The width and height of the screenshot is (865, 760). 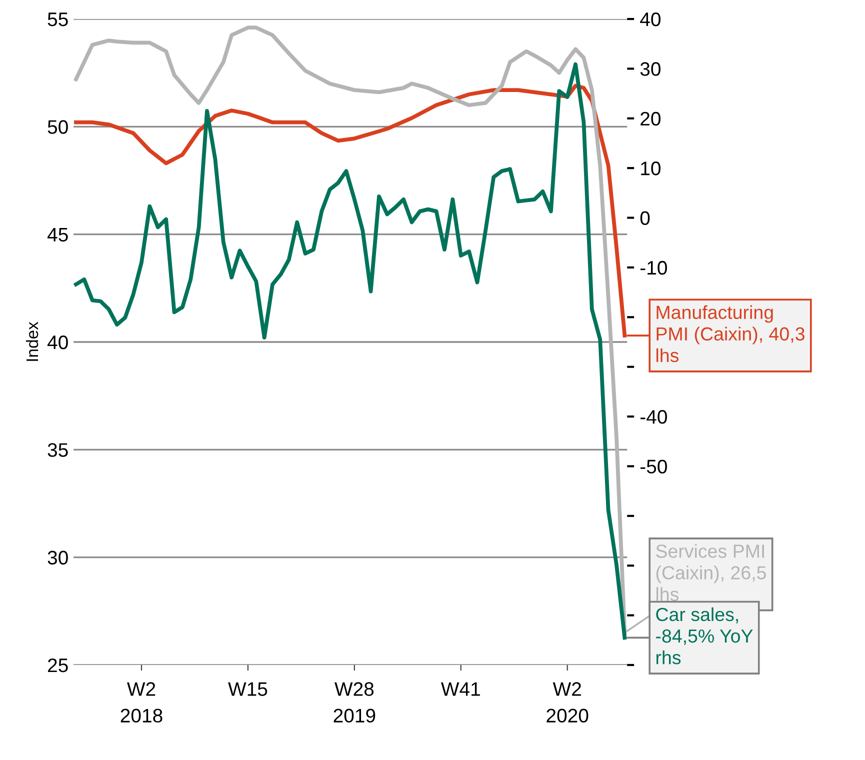 What do you see at coordinates (711, 572) in the screenshot?
I see `series-label: Services PMI (Caixin), 26,5 lhs` at bounding box center [711, 572].